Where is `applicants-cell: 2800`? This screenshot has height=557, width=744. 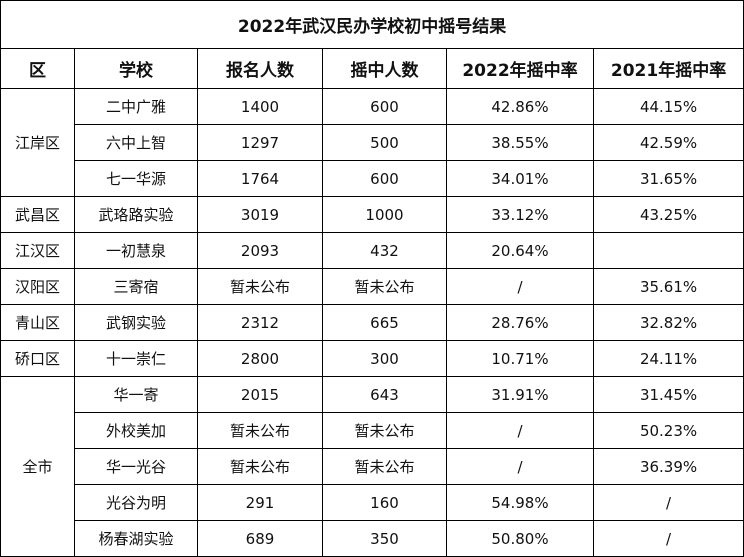
applicants-cell: 2800 is located at coordinates (260, 358).